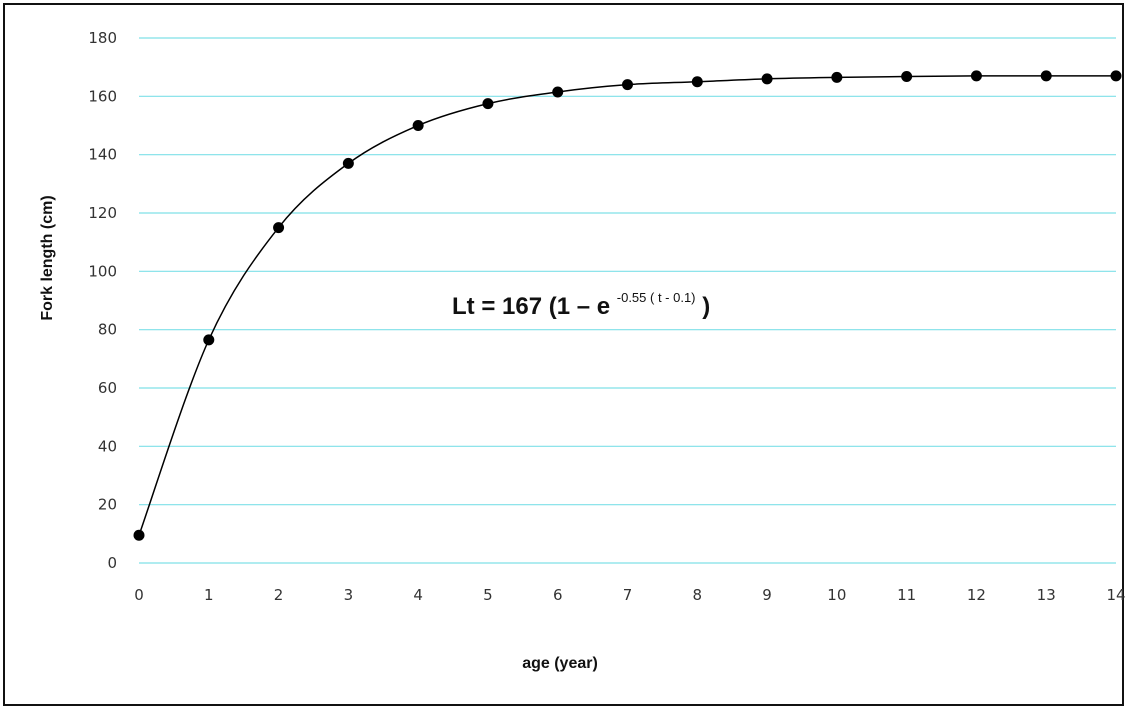 The image size is (1129, 712). I want to click on y-tick-label: 160, so click(102, 96).